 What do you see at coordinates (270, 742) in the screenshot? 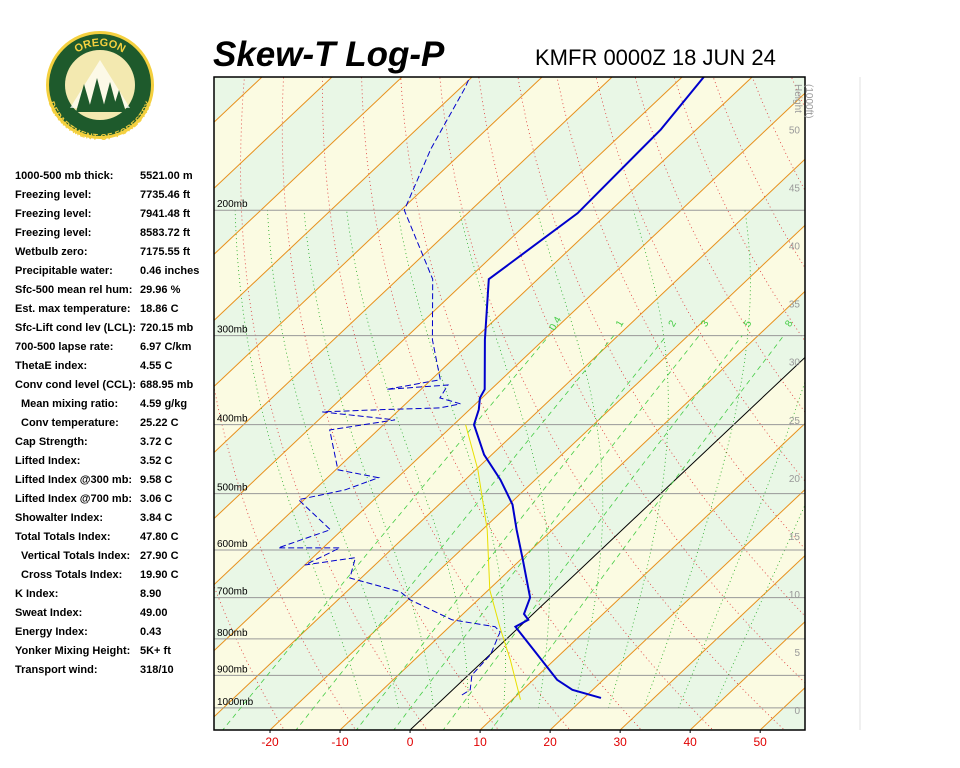
I see `x-tick-label: -20` at bounding box center [270, 742].